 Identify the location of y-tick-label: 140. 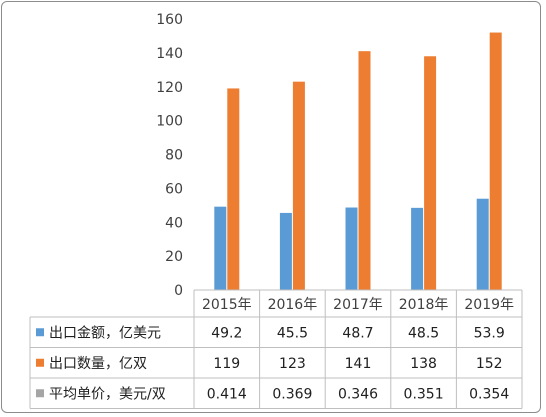
(169, 54).